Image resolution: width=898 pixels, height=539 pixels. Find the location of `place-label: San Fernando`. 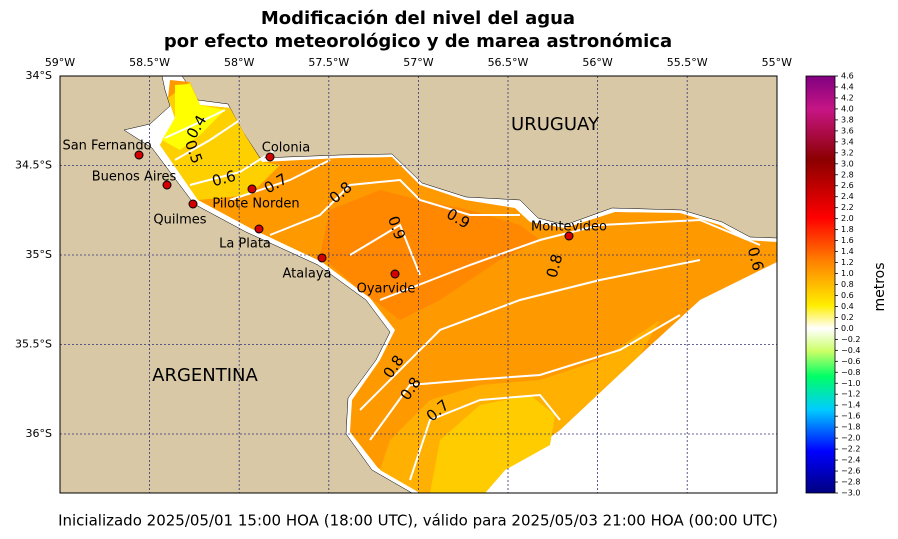

place-label: San Fernando is located at coordinates (106, 146).